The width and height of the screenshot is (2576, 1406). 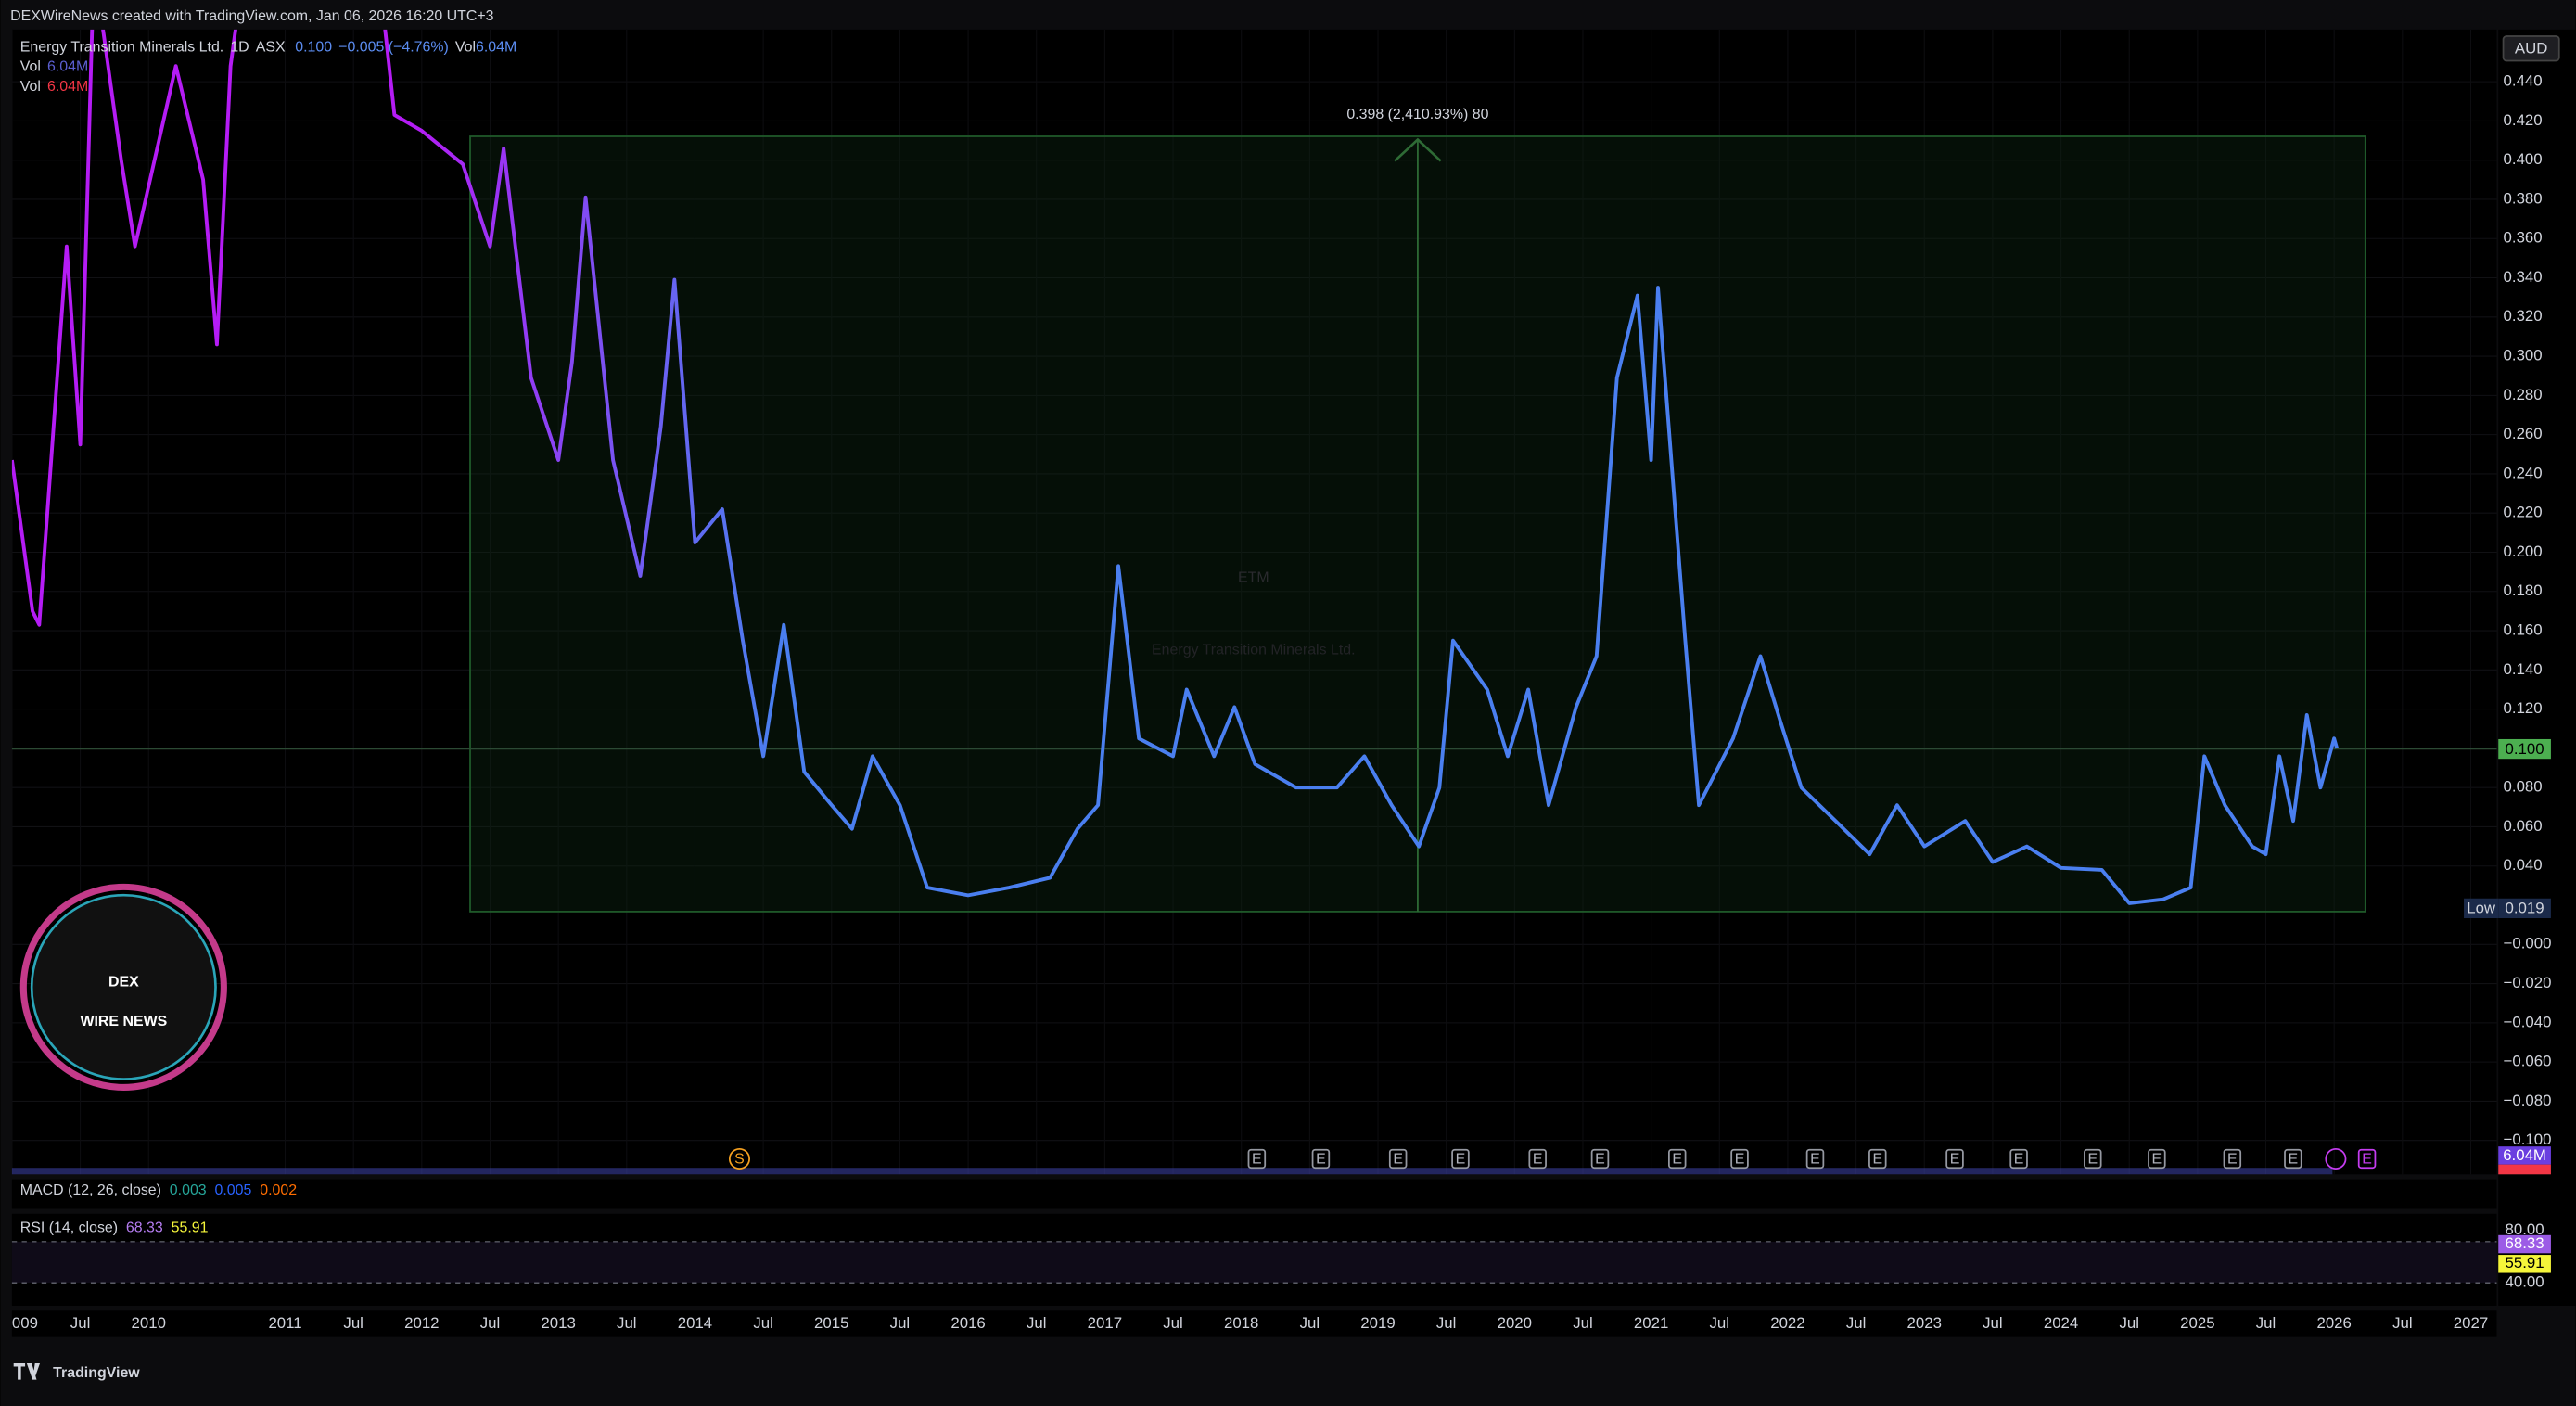 I want to click on y-tick-label: 0.420, so click(x=2524, y=120).